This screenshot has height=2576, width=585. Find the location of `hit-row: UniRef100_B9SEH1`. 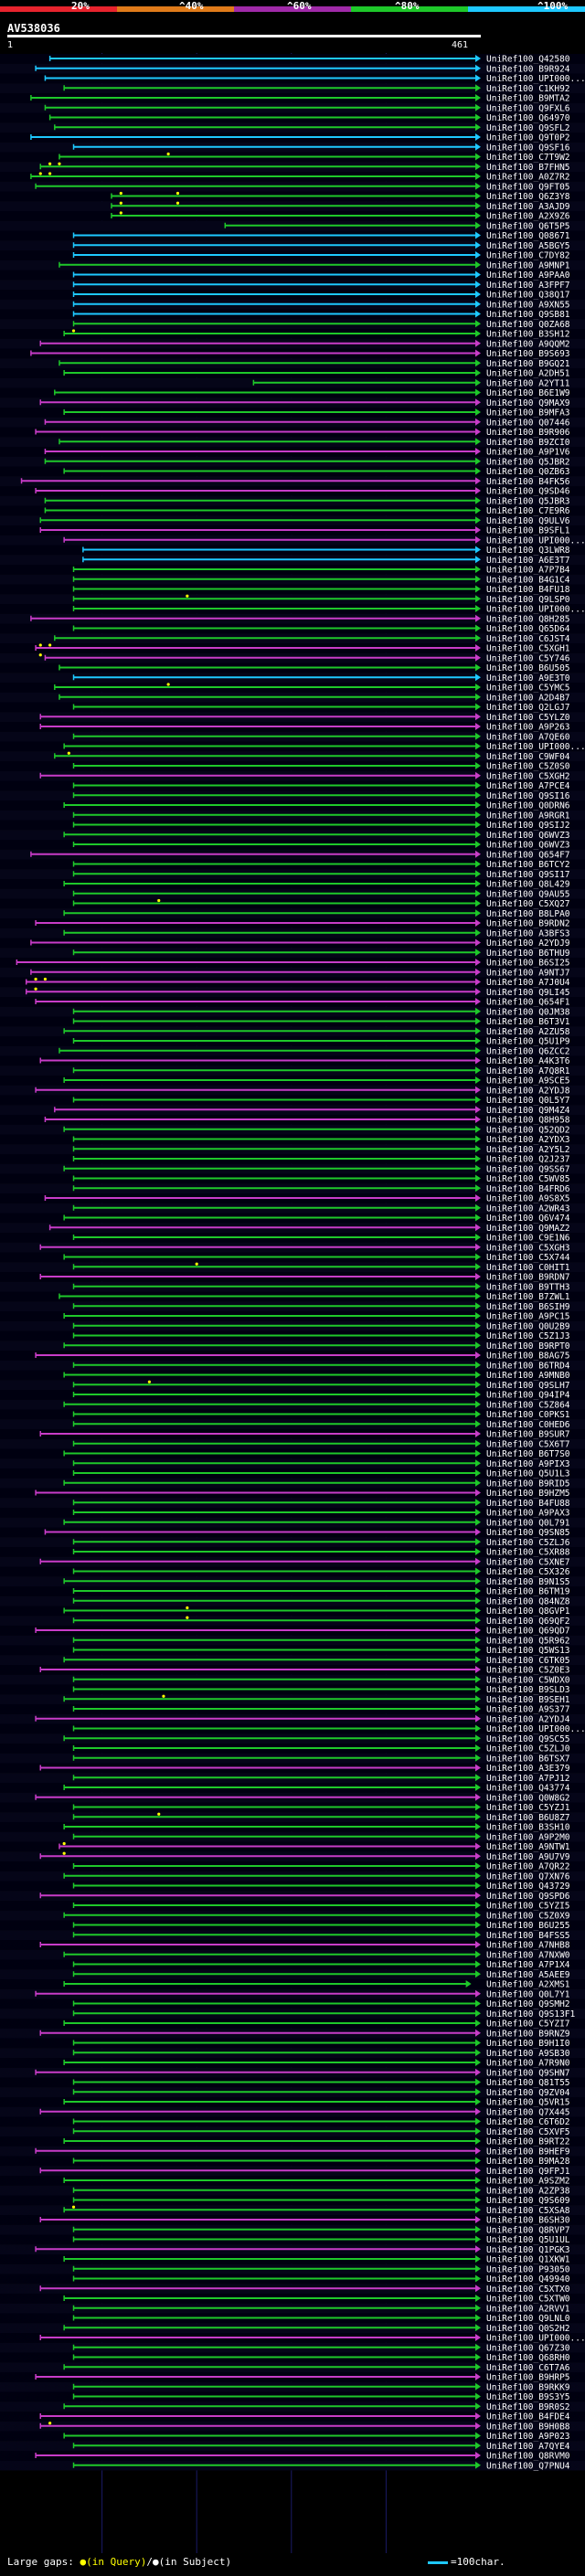

hit-row: UniRef100_B9SEH1 is located at coordinates (293, 1699).